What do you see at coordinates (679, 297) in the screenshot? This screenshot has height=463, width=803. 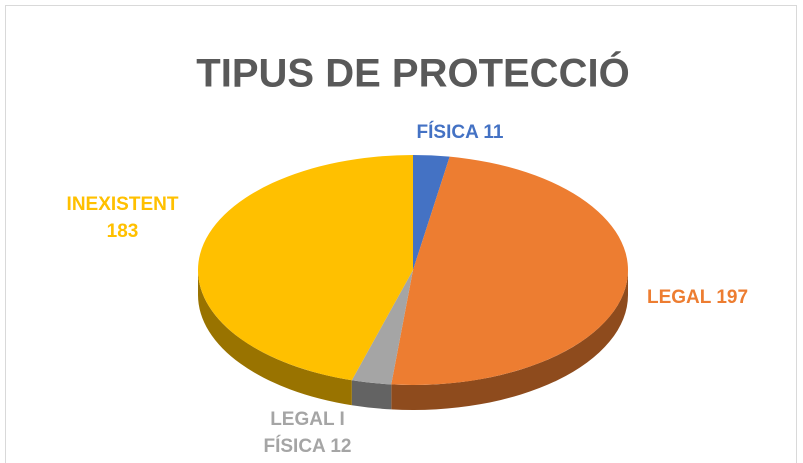 I see `label-category: LEGAL` at bounding box center [679, 297].